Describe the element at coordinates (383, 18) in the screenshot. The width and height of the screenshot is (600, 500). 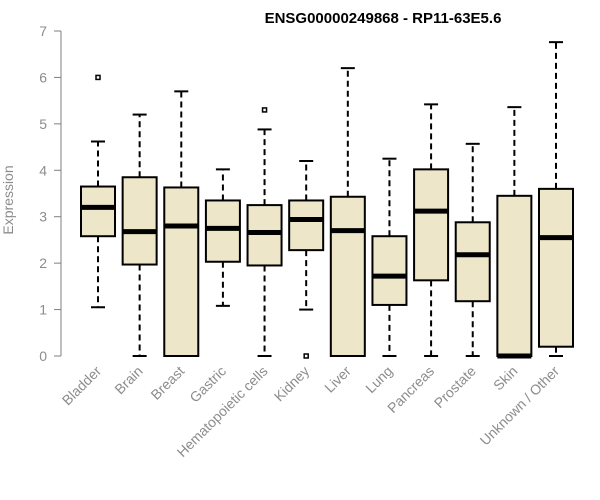
I see `chart-title: ENSG00000249868 - RP11-63E5.6` at that location.